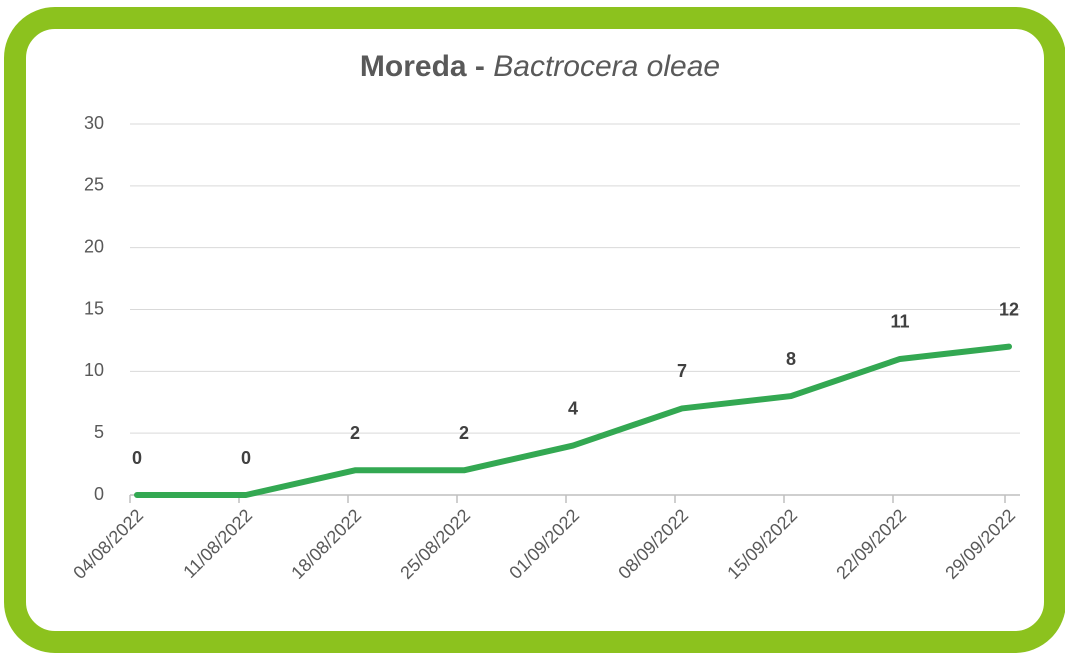 The image size is (1065, 654). I want to click on data-label: 4, so click(573, 408).